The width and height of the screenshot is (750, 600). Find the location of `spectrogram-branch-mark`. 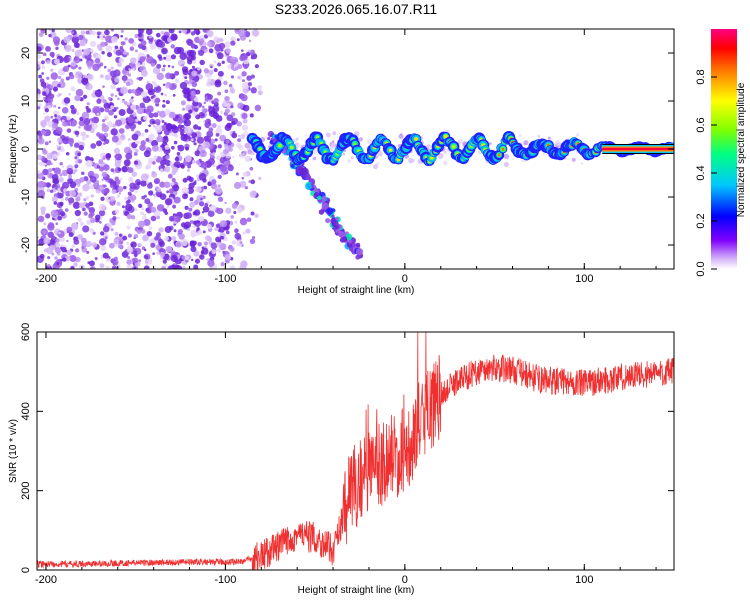

spectrogram-branch-mark is located at coordinates (328, 221).